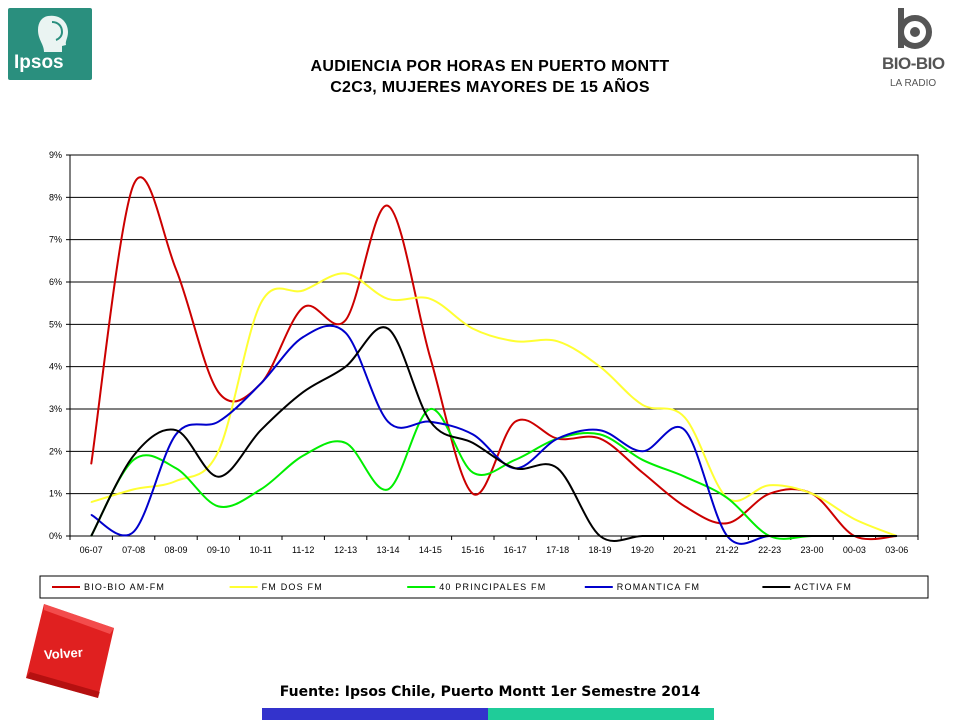 The height and width of the screenshot is (720, 960). I want to click on title-line-1: AUDIENCIA POR HORAS EN PUERTO MONTT, so click(490, 66).